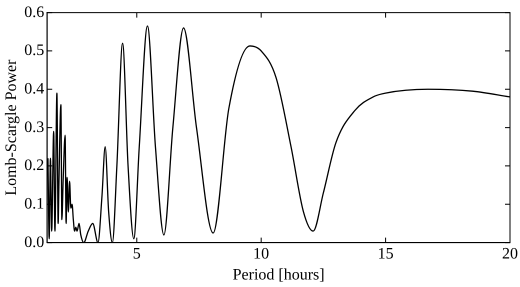 This screenshot has height=287, width=520. Describe the element at coordinates (34, 89) in the screenshot. I see `y-tick-label: 0.4` at that location.